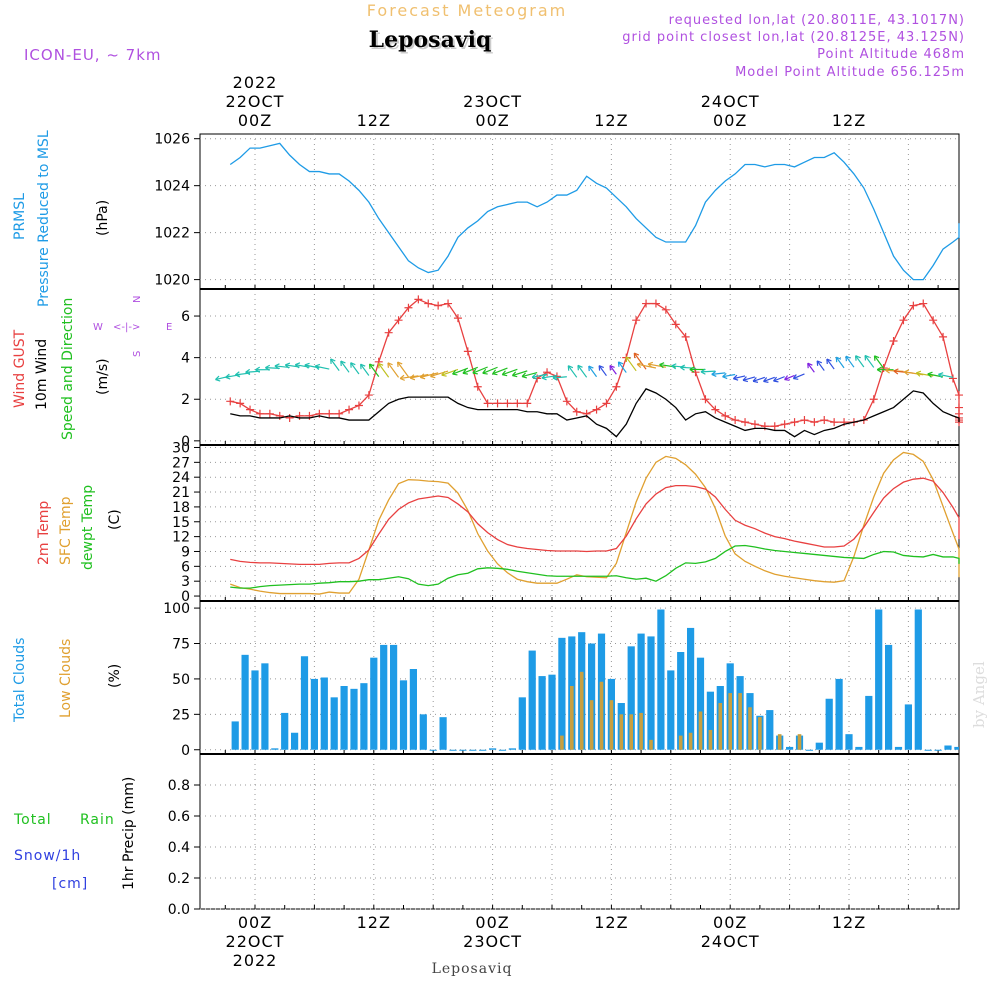 This screenshot has height=1000, width=1000. What do you see at coordinates (492, 101) in the screenshot?
I see `time-label: 23OCT` at bounding box center [492, 101].